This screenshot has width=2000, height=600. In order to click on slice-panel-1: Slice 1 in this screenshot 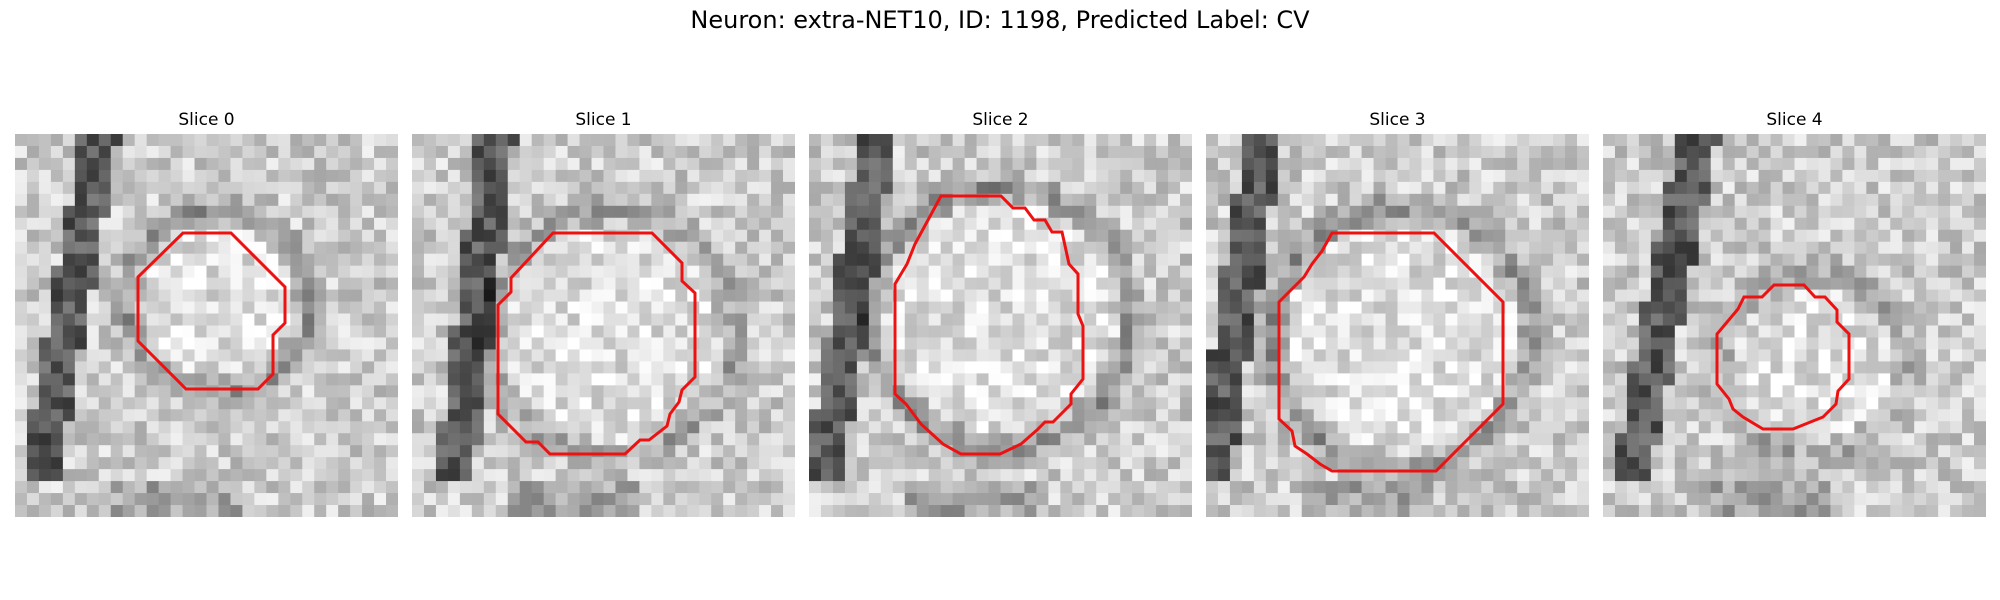, I will do `click(603, 312)`.